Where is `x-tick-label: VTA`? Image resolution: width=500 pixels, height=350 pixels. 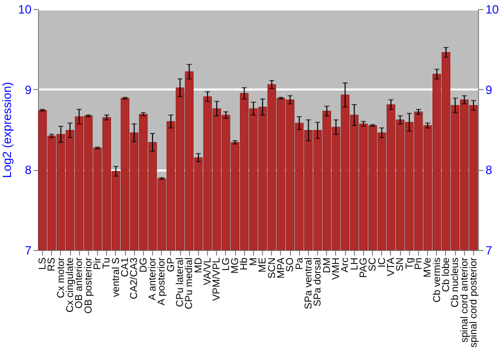 x-tick-label: VTA is located at coordinates (391, 266).